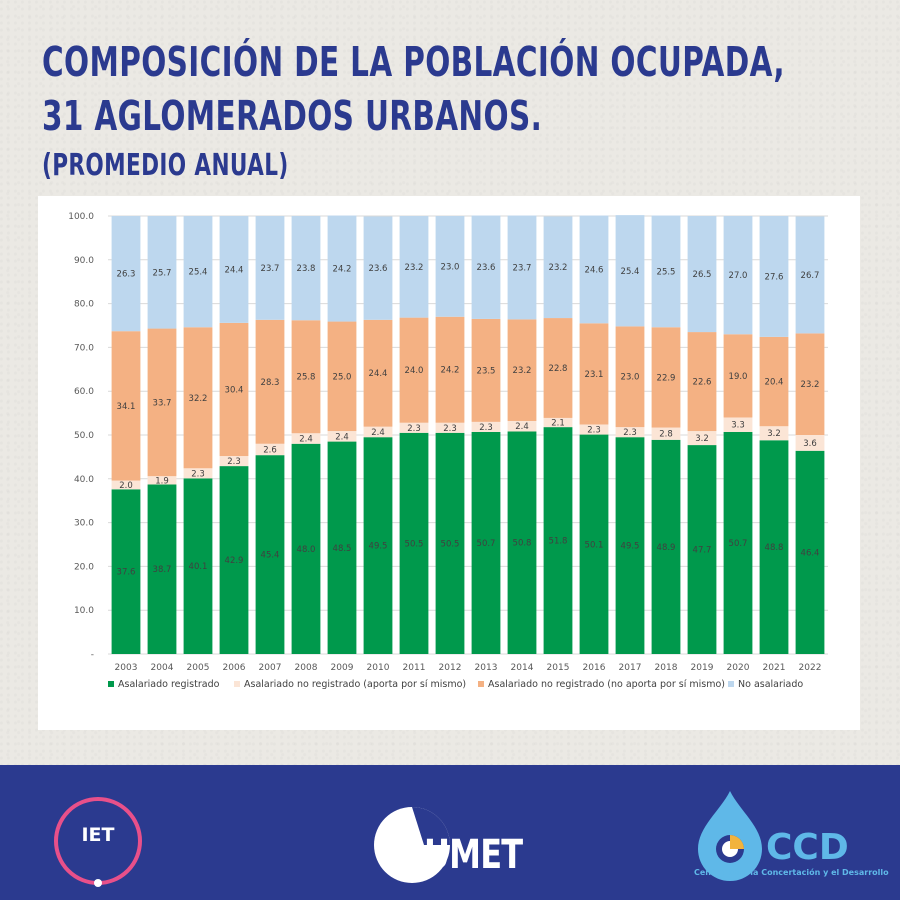 Image resolution: width=900 pixels, height=900 pixels. What do you see at coordinates (774, 383) in the screenshot?
I see `data-label: 20.4` at bounding box center [774, 383].